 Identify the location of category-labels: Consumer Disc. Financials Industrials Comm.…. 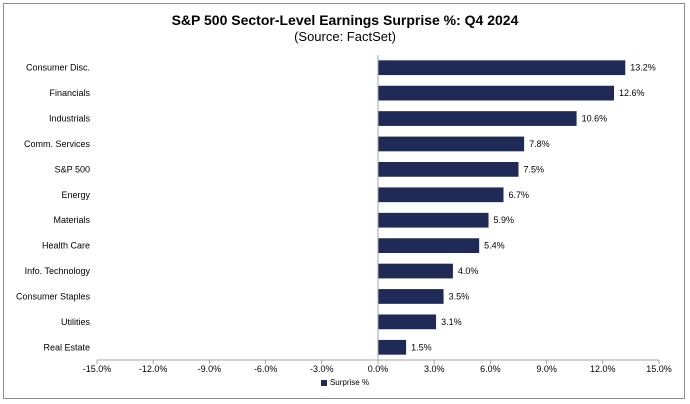
(53, 208).